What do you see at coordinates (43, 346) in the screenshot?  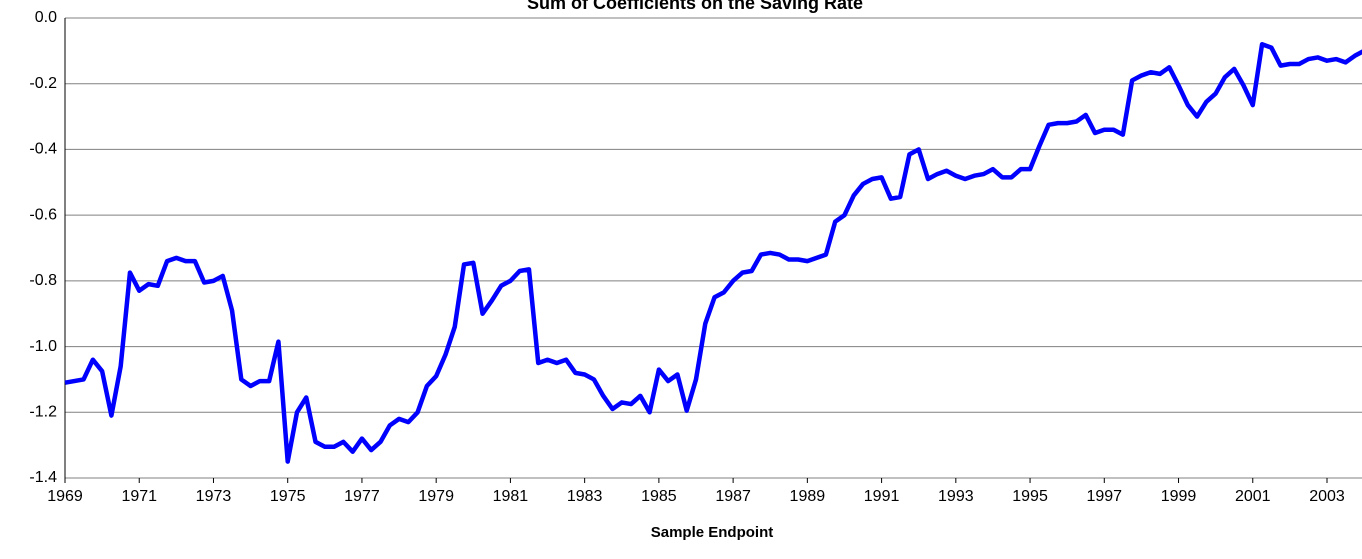 I see `y-tick-label: -1.0` at bounding box center [43, 346].